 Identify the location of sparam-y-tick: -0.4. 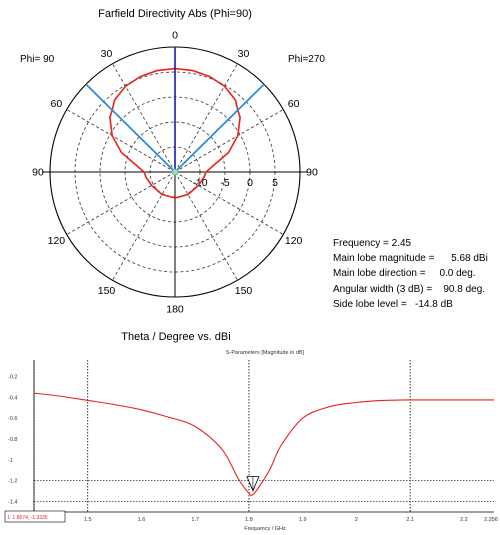
(12, 398).